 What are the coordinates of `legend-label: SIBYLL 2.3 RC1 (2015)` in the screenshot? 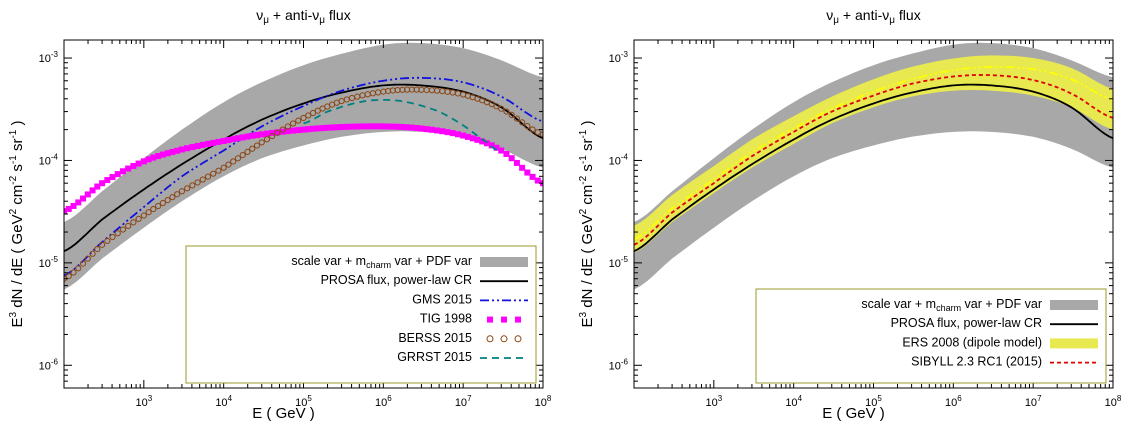 It's located at (976, 362).